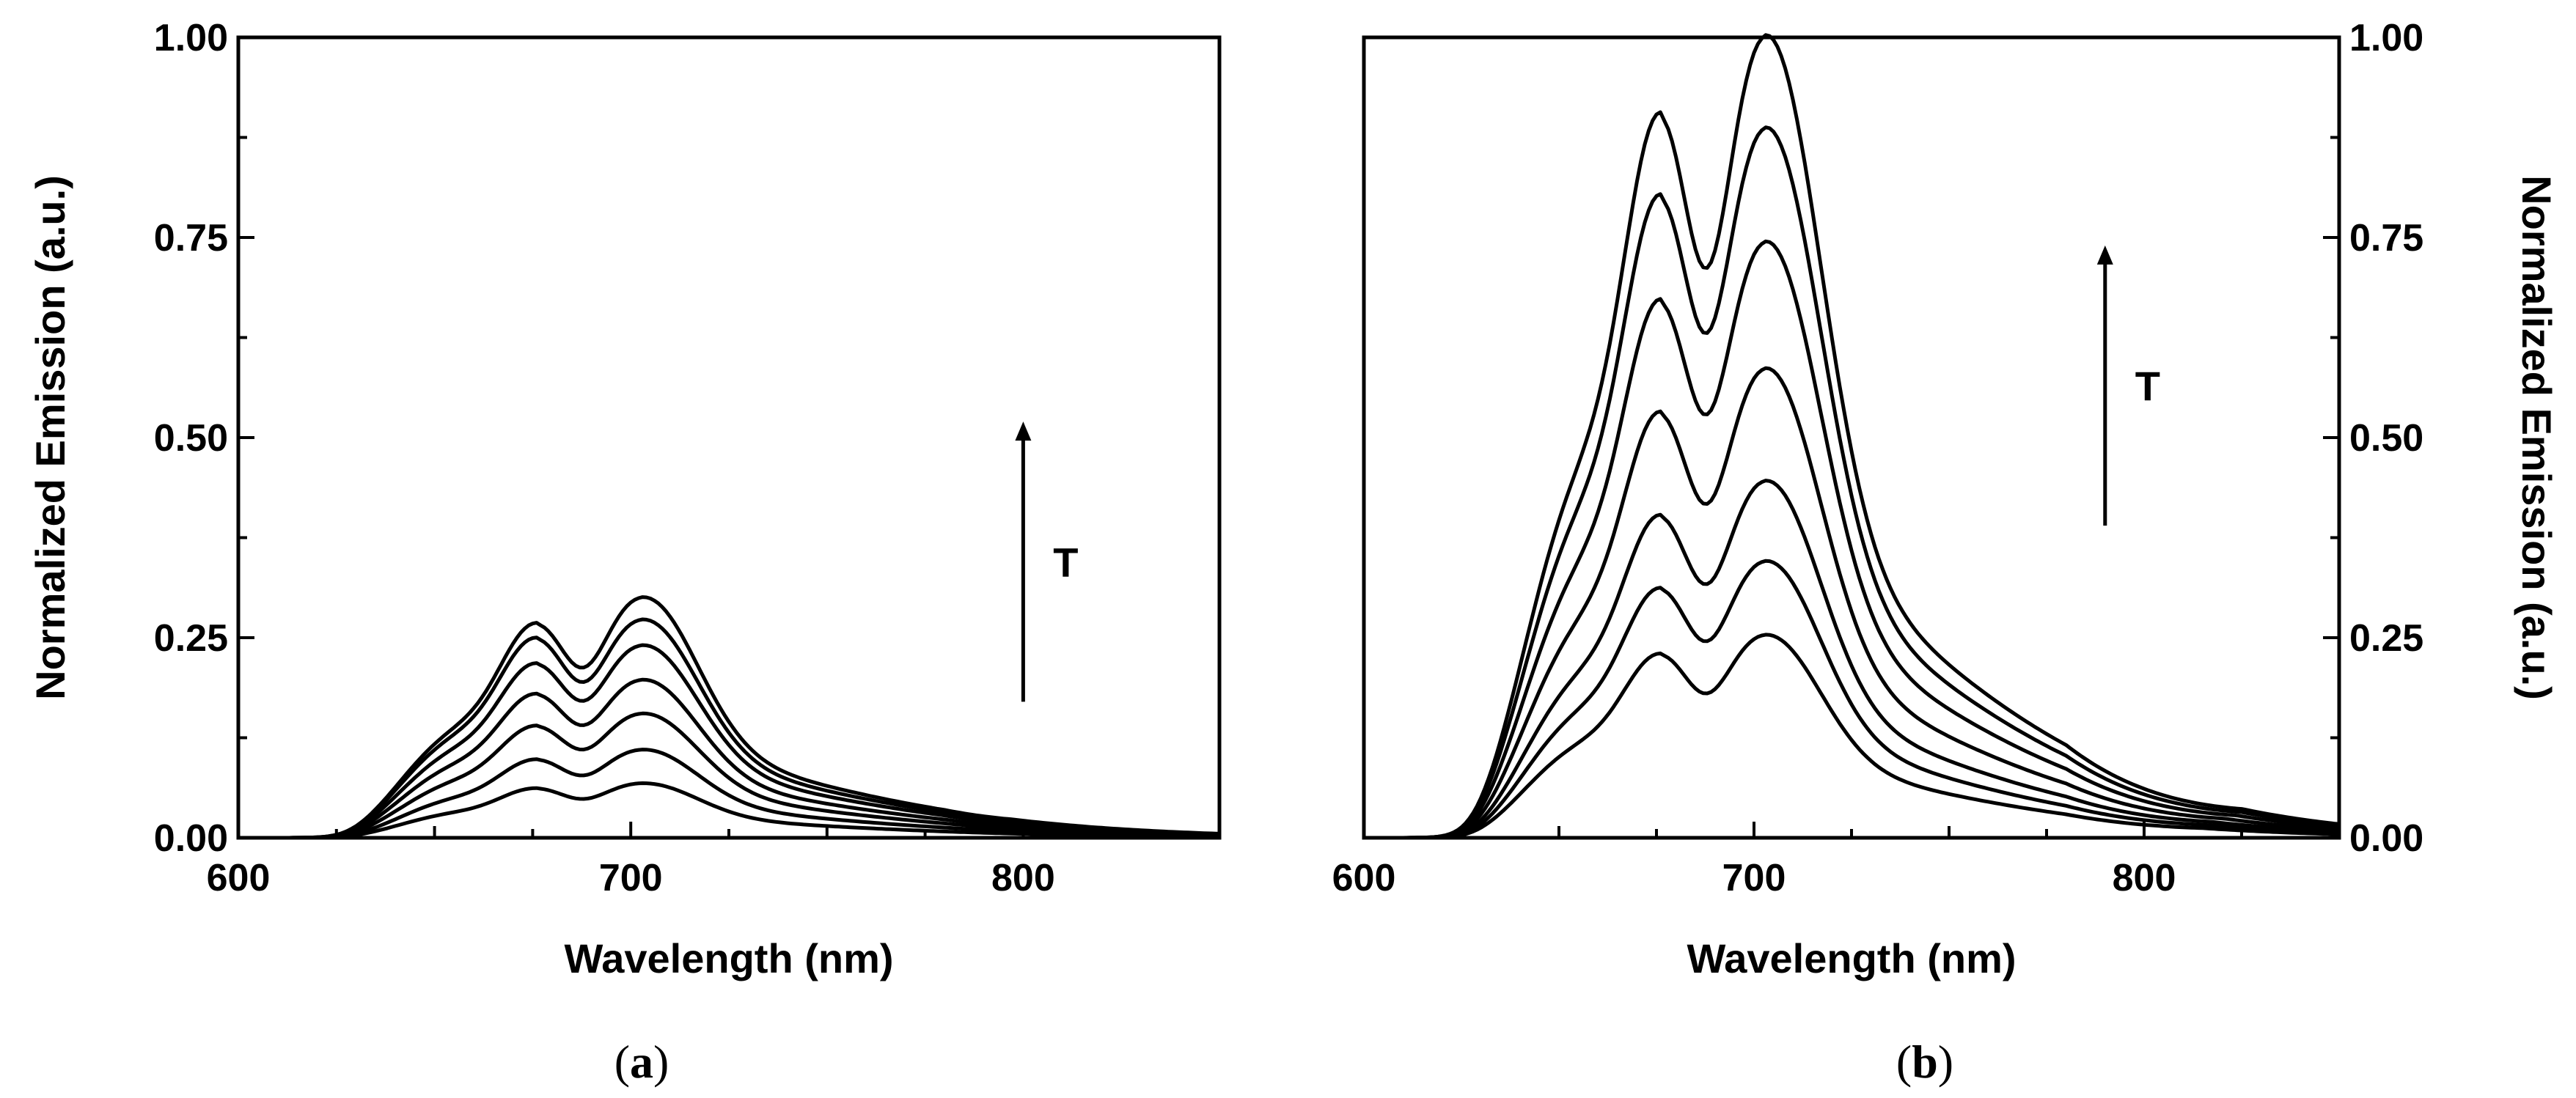  I want to click on panel-a-caption-letter: a, so click(641, 1062).